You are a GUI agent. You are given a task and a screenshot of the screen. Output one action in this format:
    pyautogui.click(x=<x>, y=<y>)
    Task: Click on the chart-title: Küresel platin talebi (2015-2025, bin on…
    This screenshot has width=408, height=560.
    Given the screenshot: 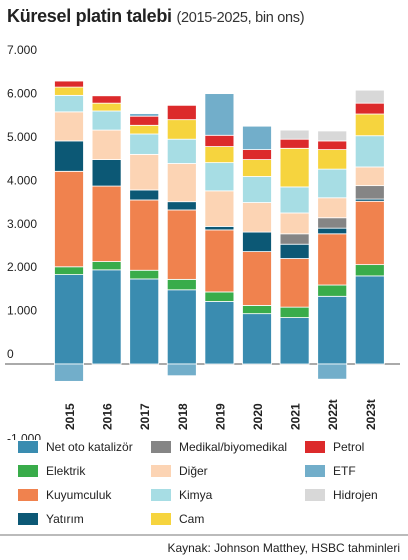 What is the action you would take?
    pyautogui.click(x=207, y=16)
    